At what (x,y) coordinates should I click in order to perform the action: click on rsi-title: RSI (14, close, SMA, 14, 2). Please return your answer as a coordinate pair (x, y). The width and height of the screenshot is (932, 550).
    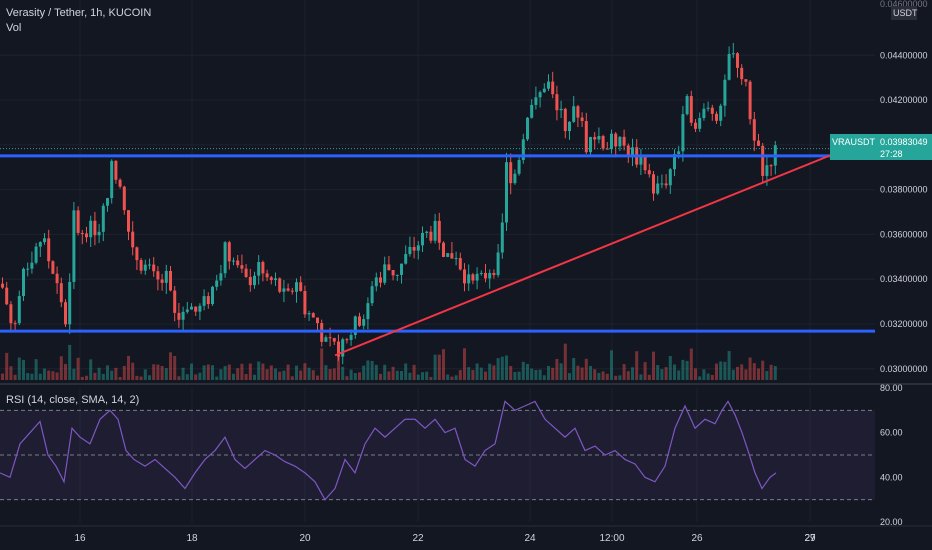
    Looking at the image, I should click on (73, 400).